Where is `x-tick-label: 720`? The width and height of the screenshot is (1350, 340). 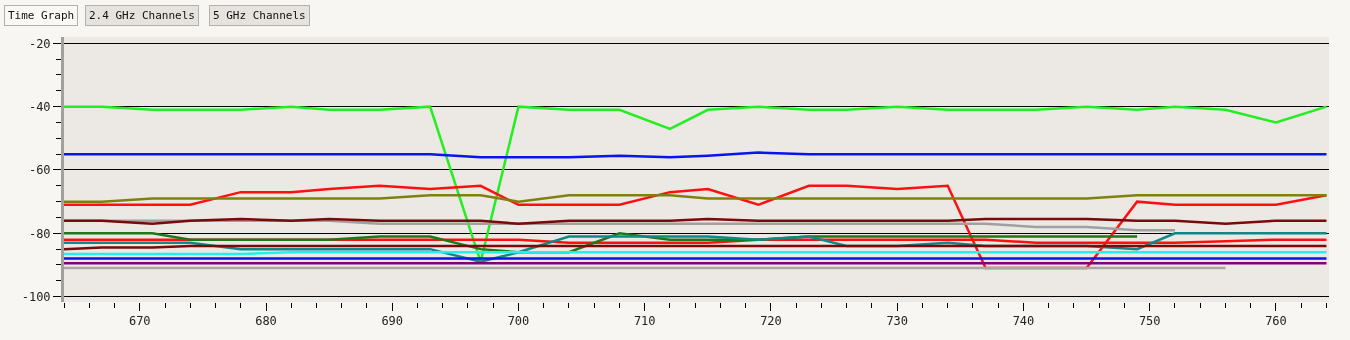
x-tick-label: 720 is located at coordinates (771, 321).